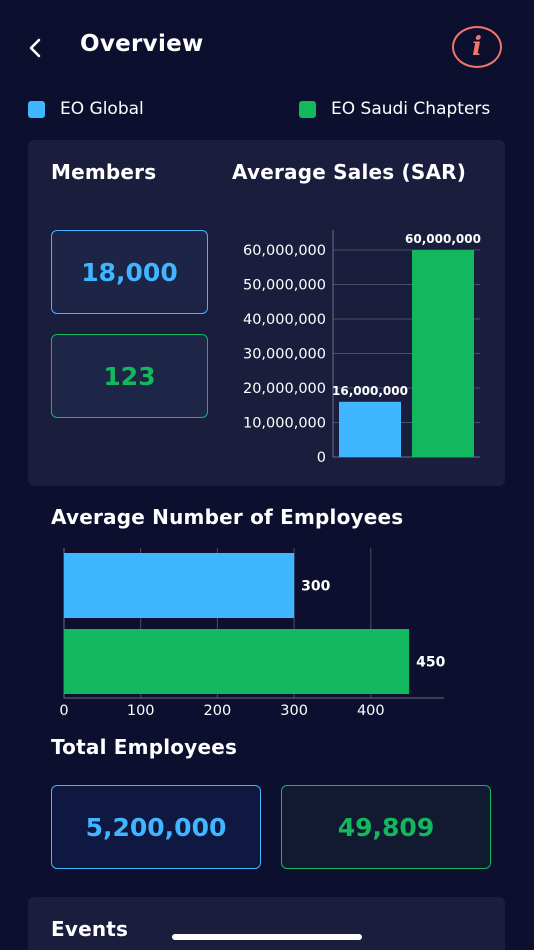 This screenshot has height=950, width=534. What do you see at coordinates (102, 109) in the screenshot?
I see `legend-label-global: EO Global` at bounding box center [102, 109].